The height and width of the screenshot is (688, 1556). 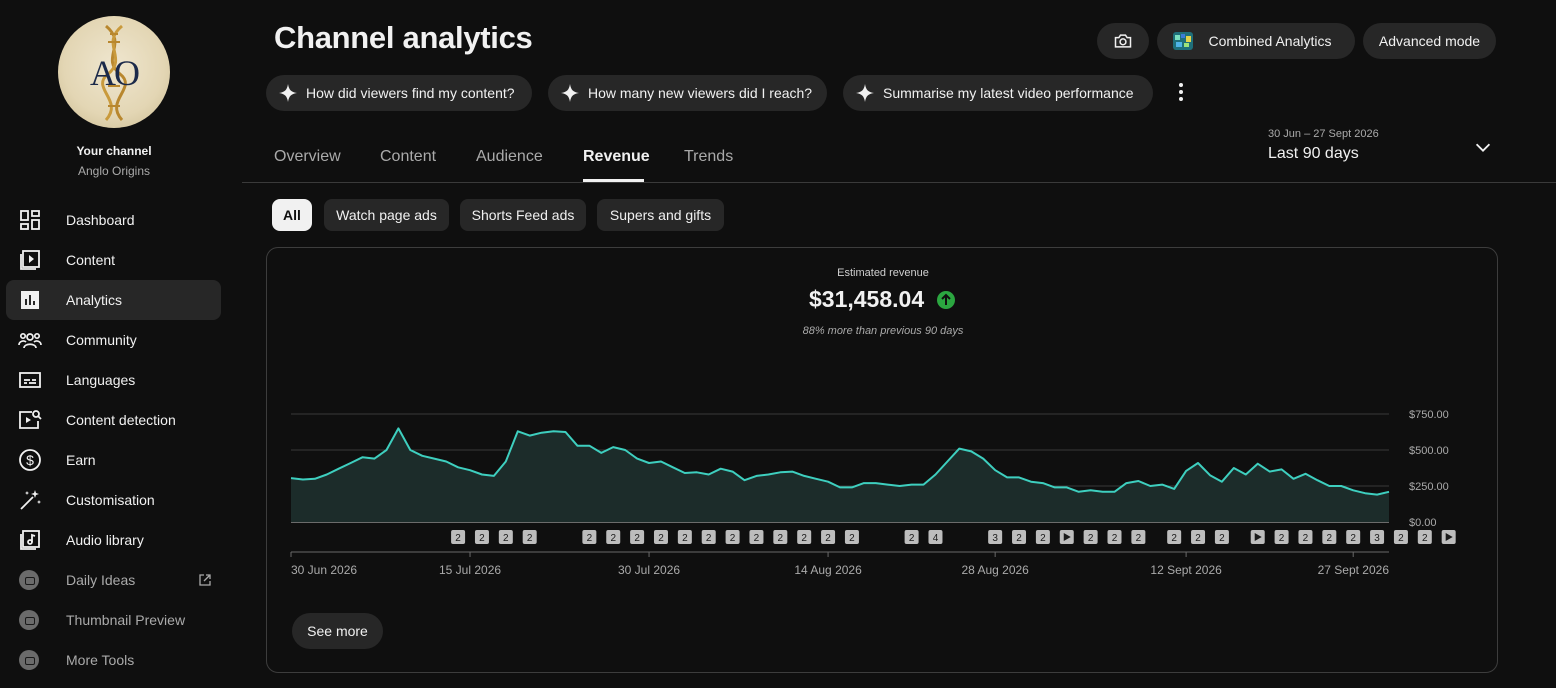 What do you see at coordinates (470, 570) in the screenshot?
I see `x-tick-label: 15 Jul 2026` at bounding box center [470, 570].